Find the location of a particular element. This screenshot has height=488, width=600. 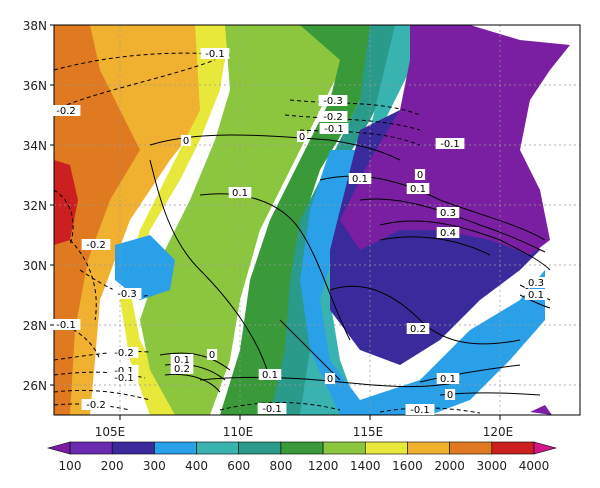

lat-tick-label: 38N is located at coordinates (35, 26).